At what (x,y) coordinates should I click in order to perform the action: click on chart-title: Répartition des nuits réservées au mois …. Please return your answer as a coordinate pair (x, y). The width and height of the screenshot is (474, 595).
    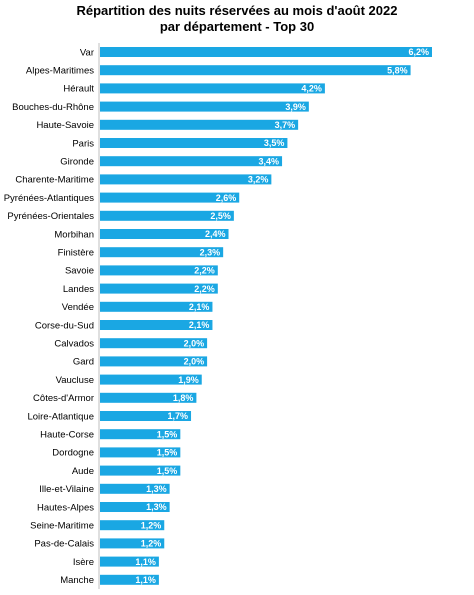
    Looking at the image, I should click on (237, 10).